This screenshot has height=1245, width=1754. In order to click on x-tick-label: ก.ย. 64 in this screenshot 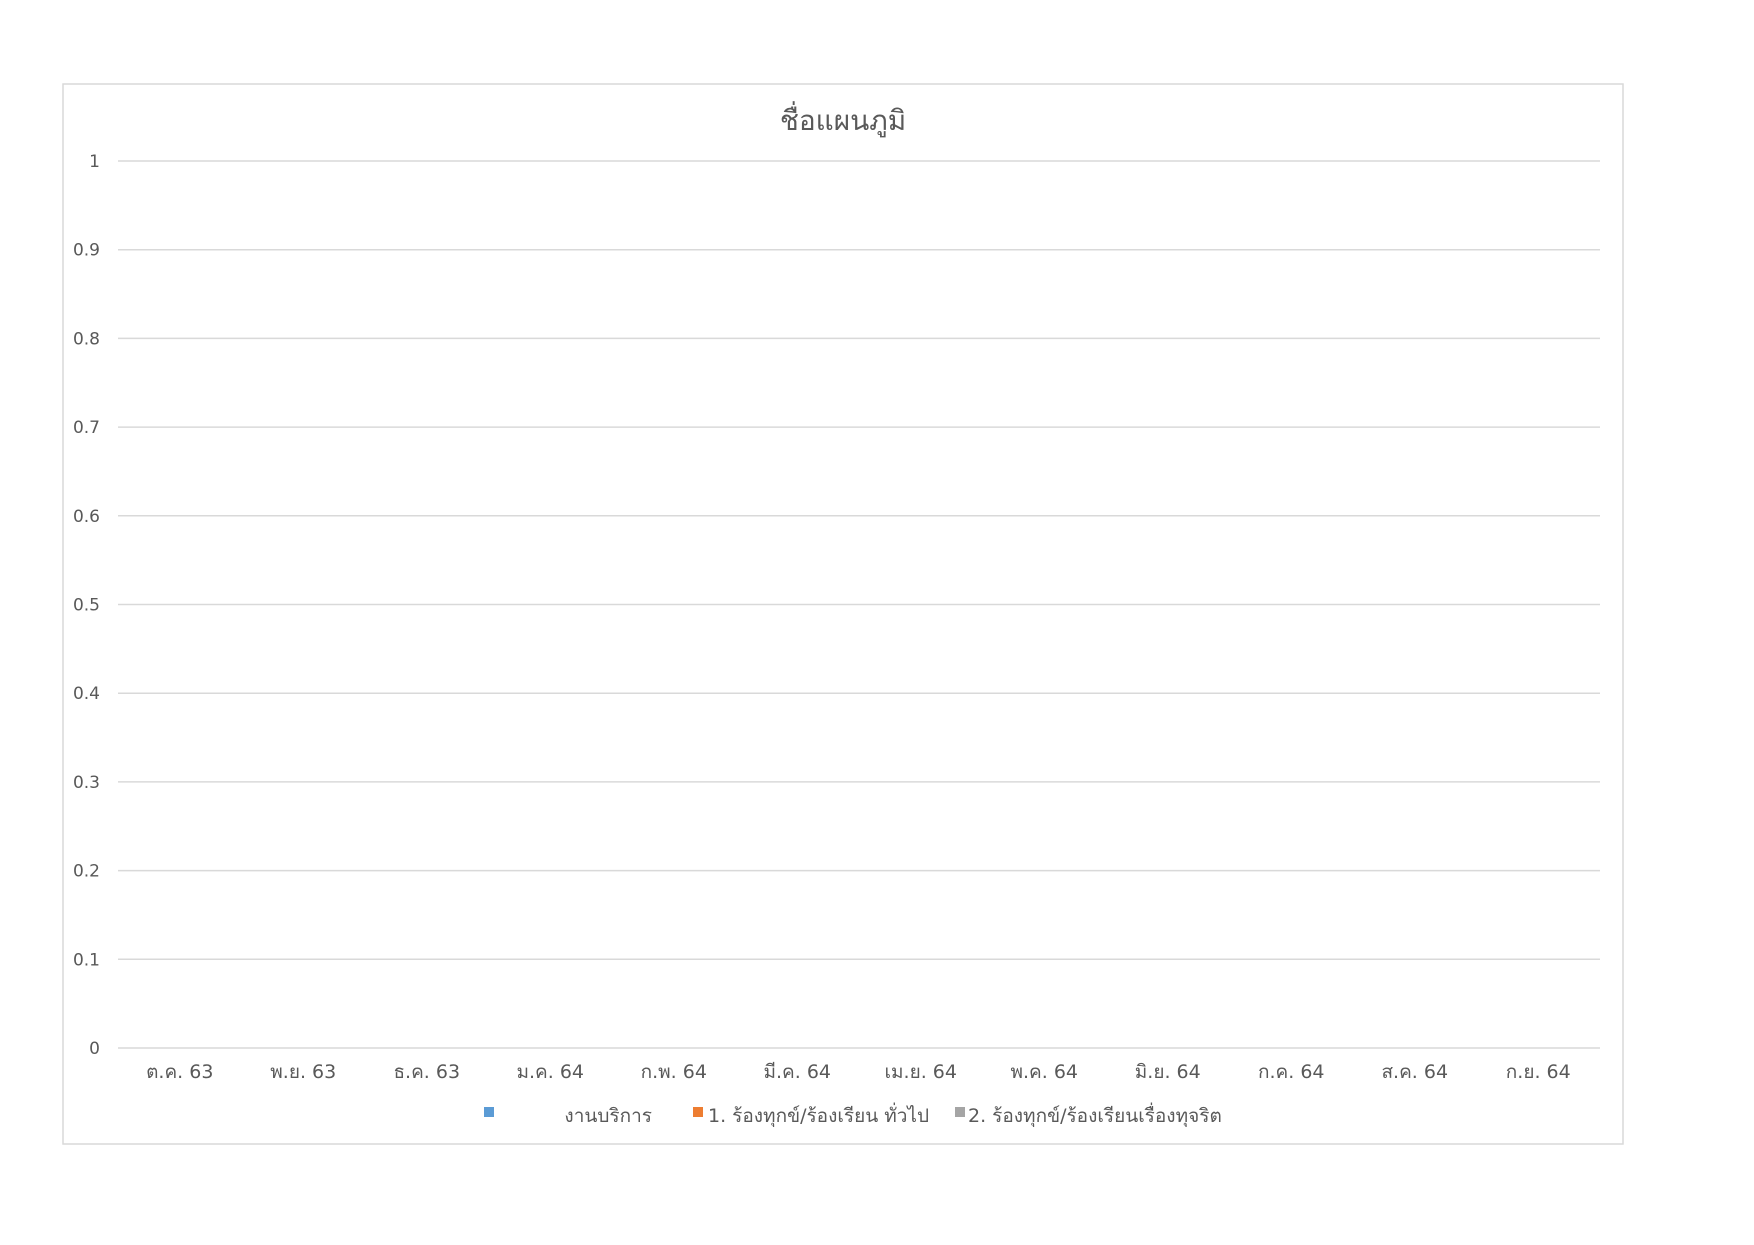, I will do `click(1538, 1072)`.